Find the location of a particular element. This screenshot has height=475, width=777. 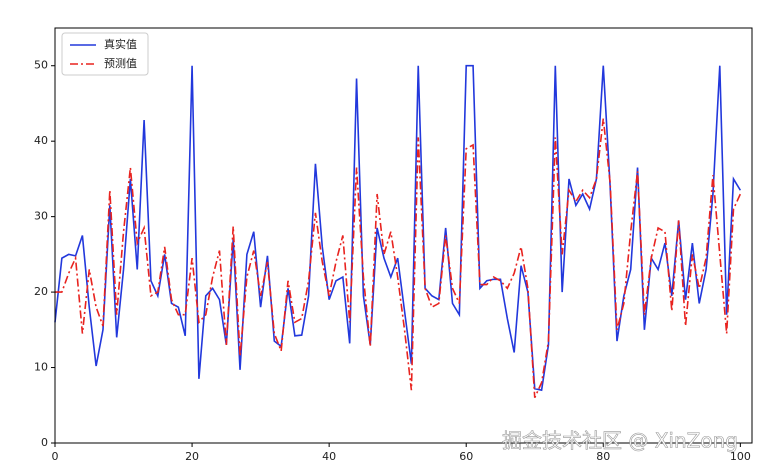

y-tick-label: 50 is located at coordinates (41, 65).